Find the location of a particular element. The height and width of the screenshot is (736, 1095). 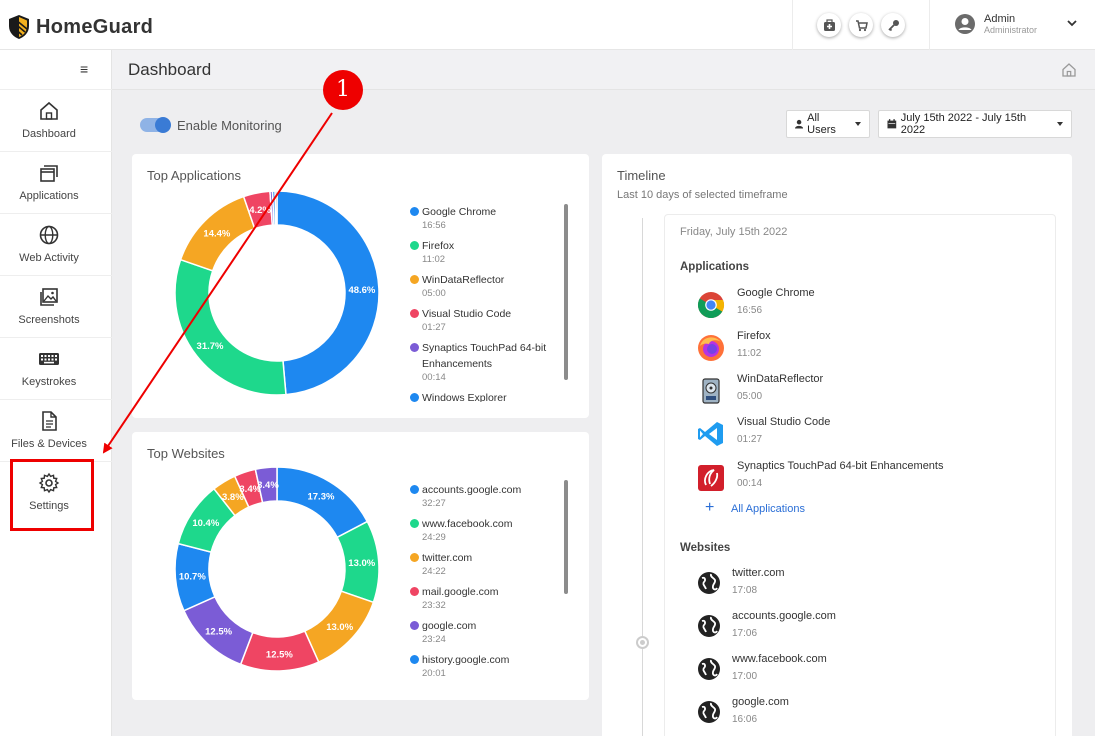

chrome-icon is located at coordinates (711, 305).